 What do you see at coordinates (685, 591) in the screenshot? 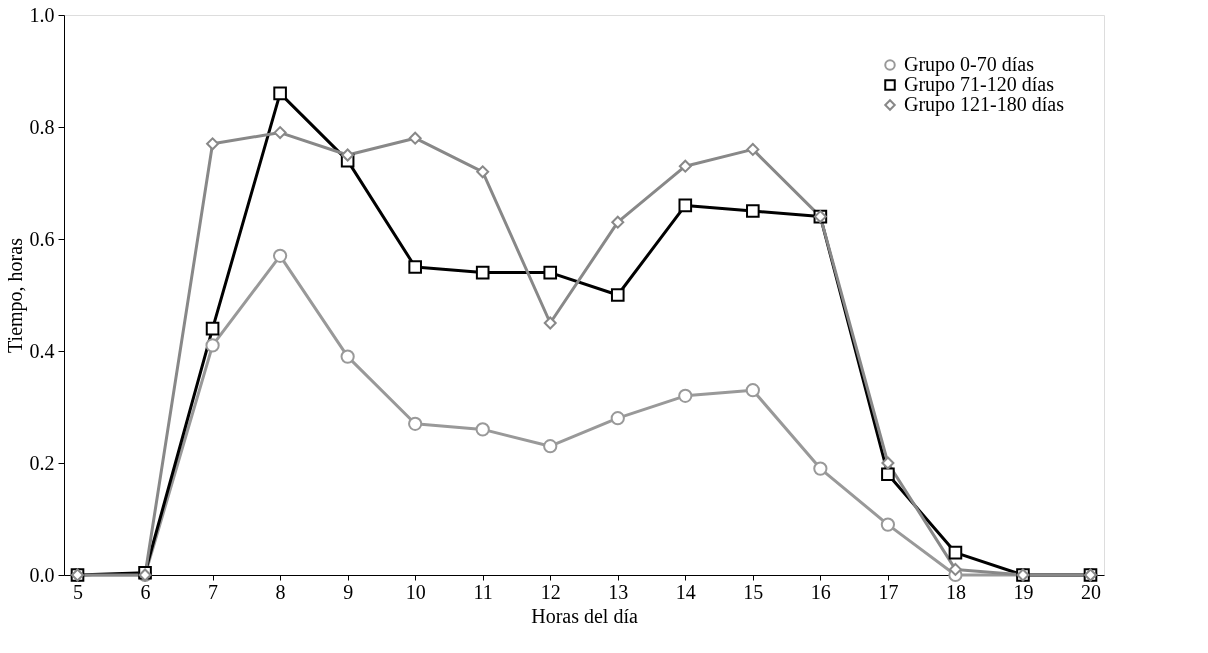
I see `x-tick-label: 14` at bounding box center [685, 591].